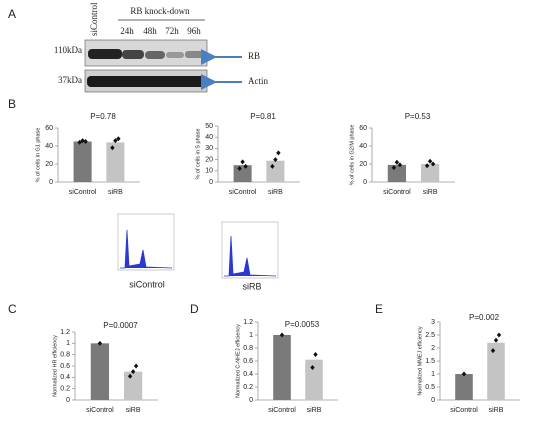  I want to click on y-axis-label: Normalized C-NHEJ efficiency, so click(238, 361).